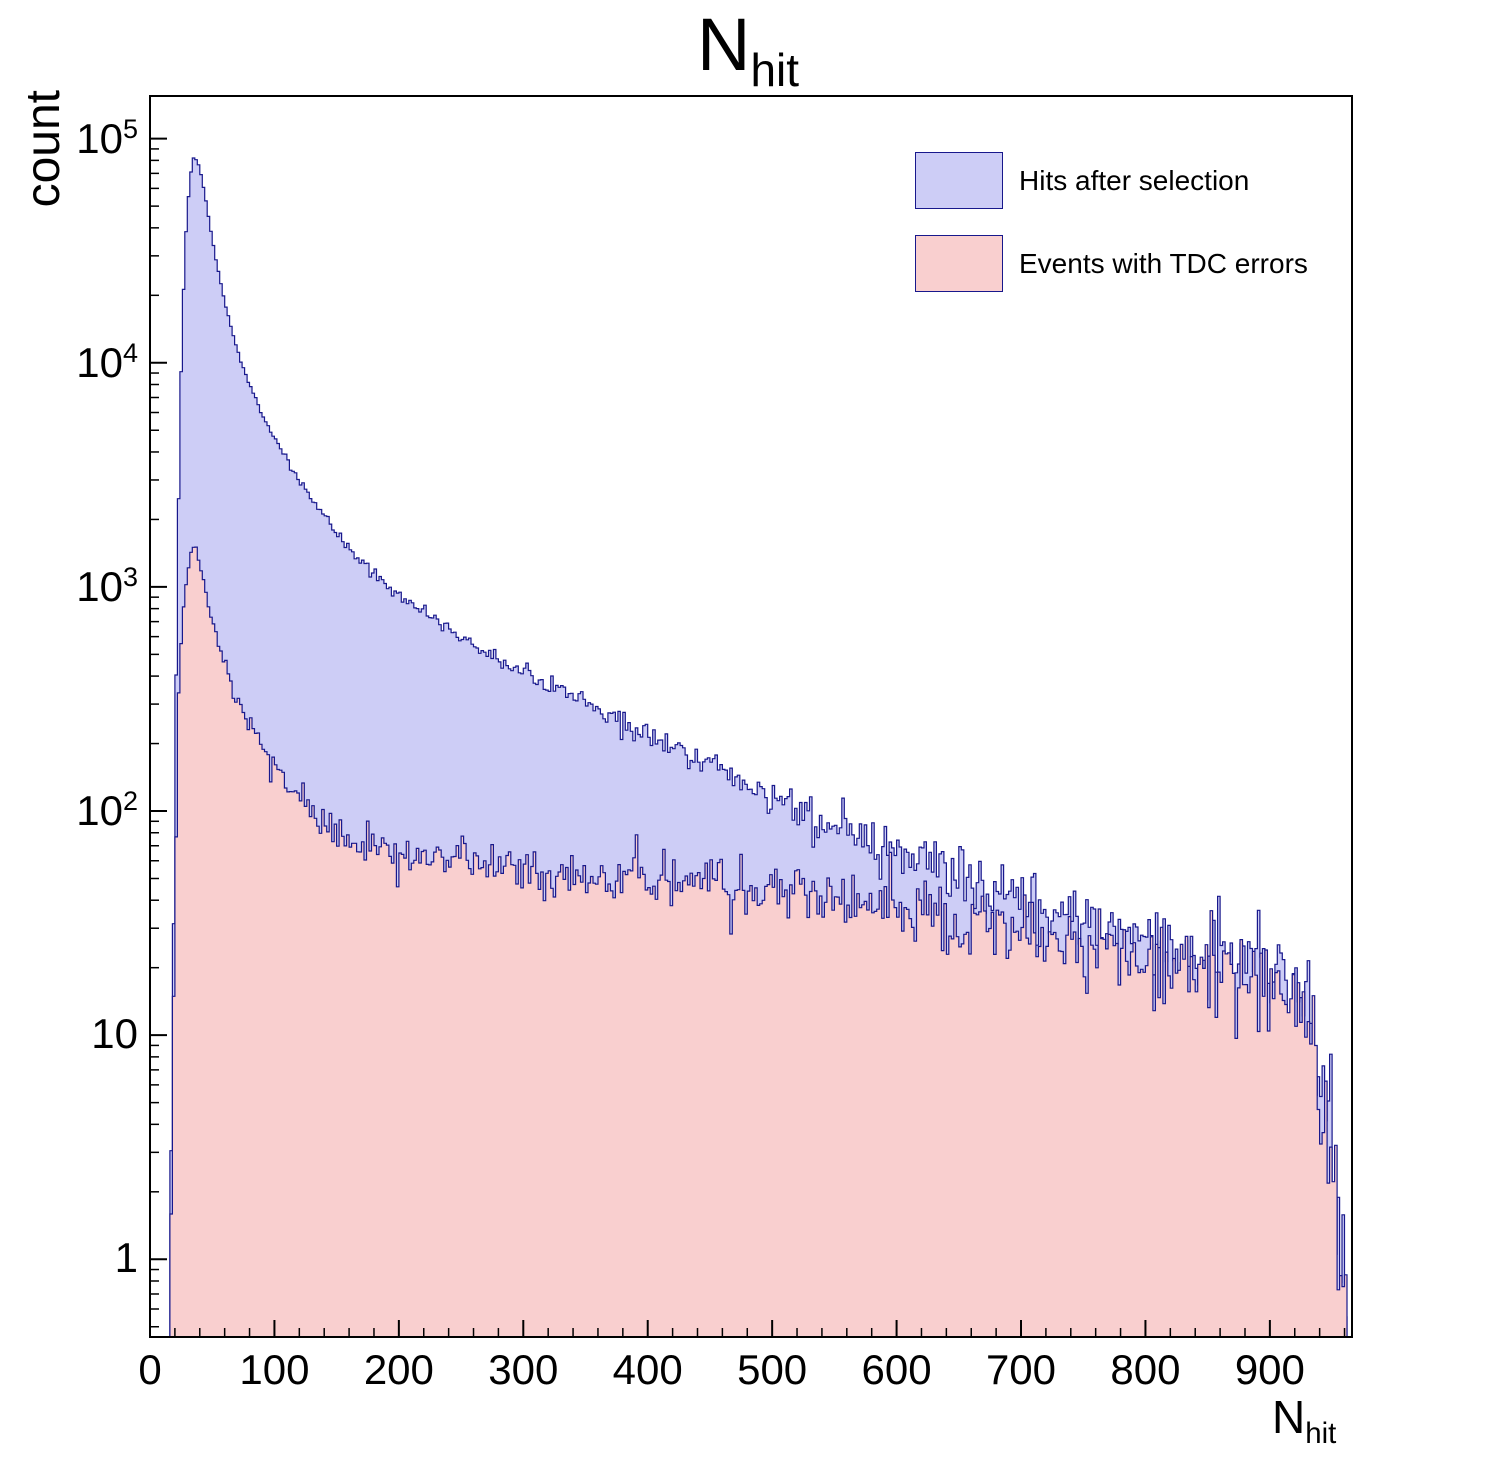  Describe the element at coordinates (959, 263) in the screenshot. I see `legend-swatch-pink` at that location.